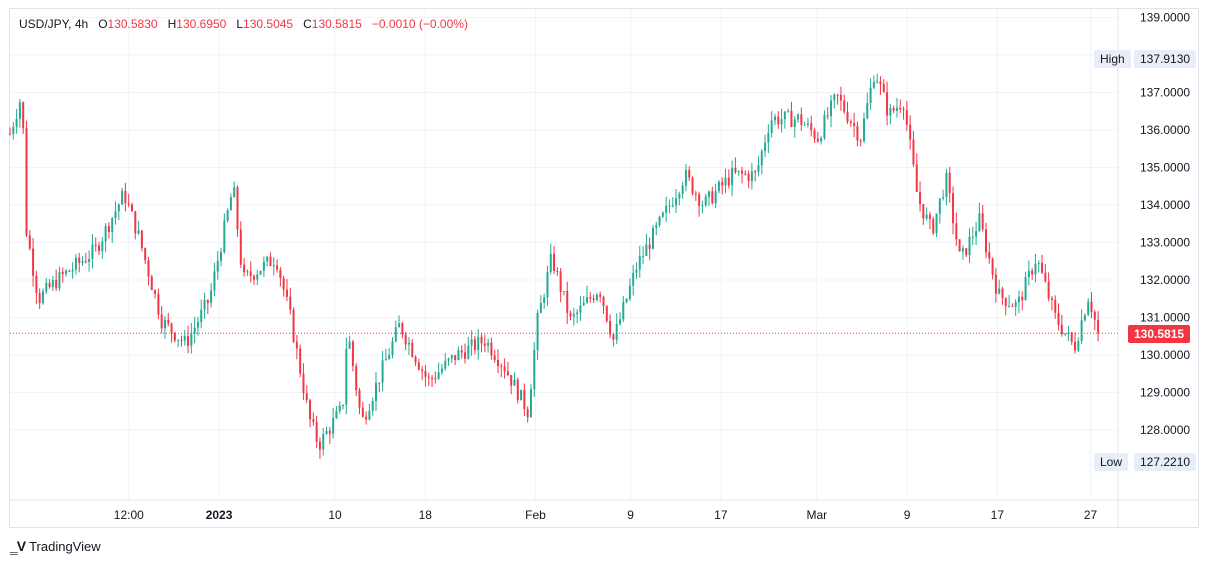 The image size is (1209, 564). I want to click on y-tick-label: 132.0000, so click(1165, 280).